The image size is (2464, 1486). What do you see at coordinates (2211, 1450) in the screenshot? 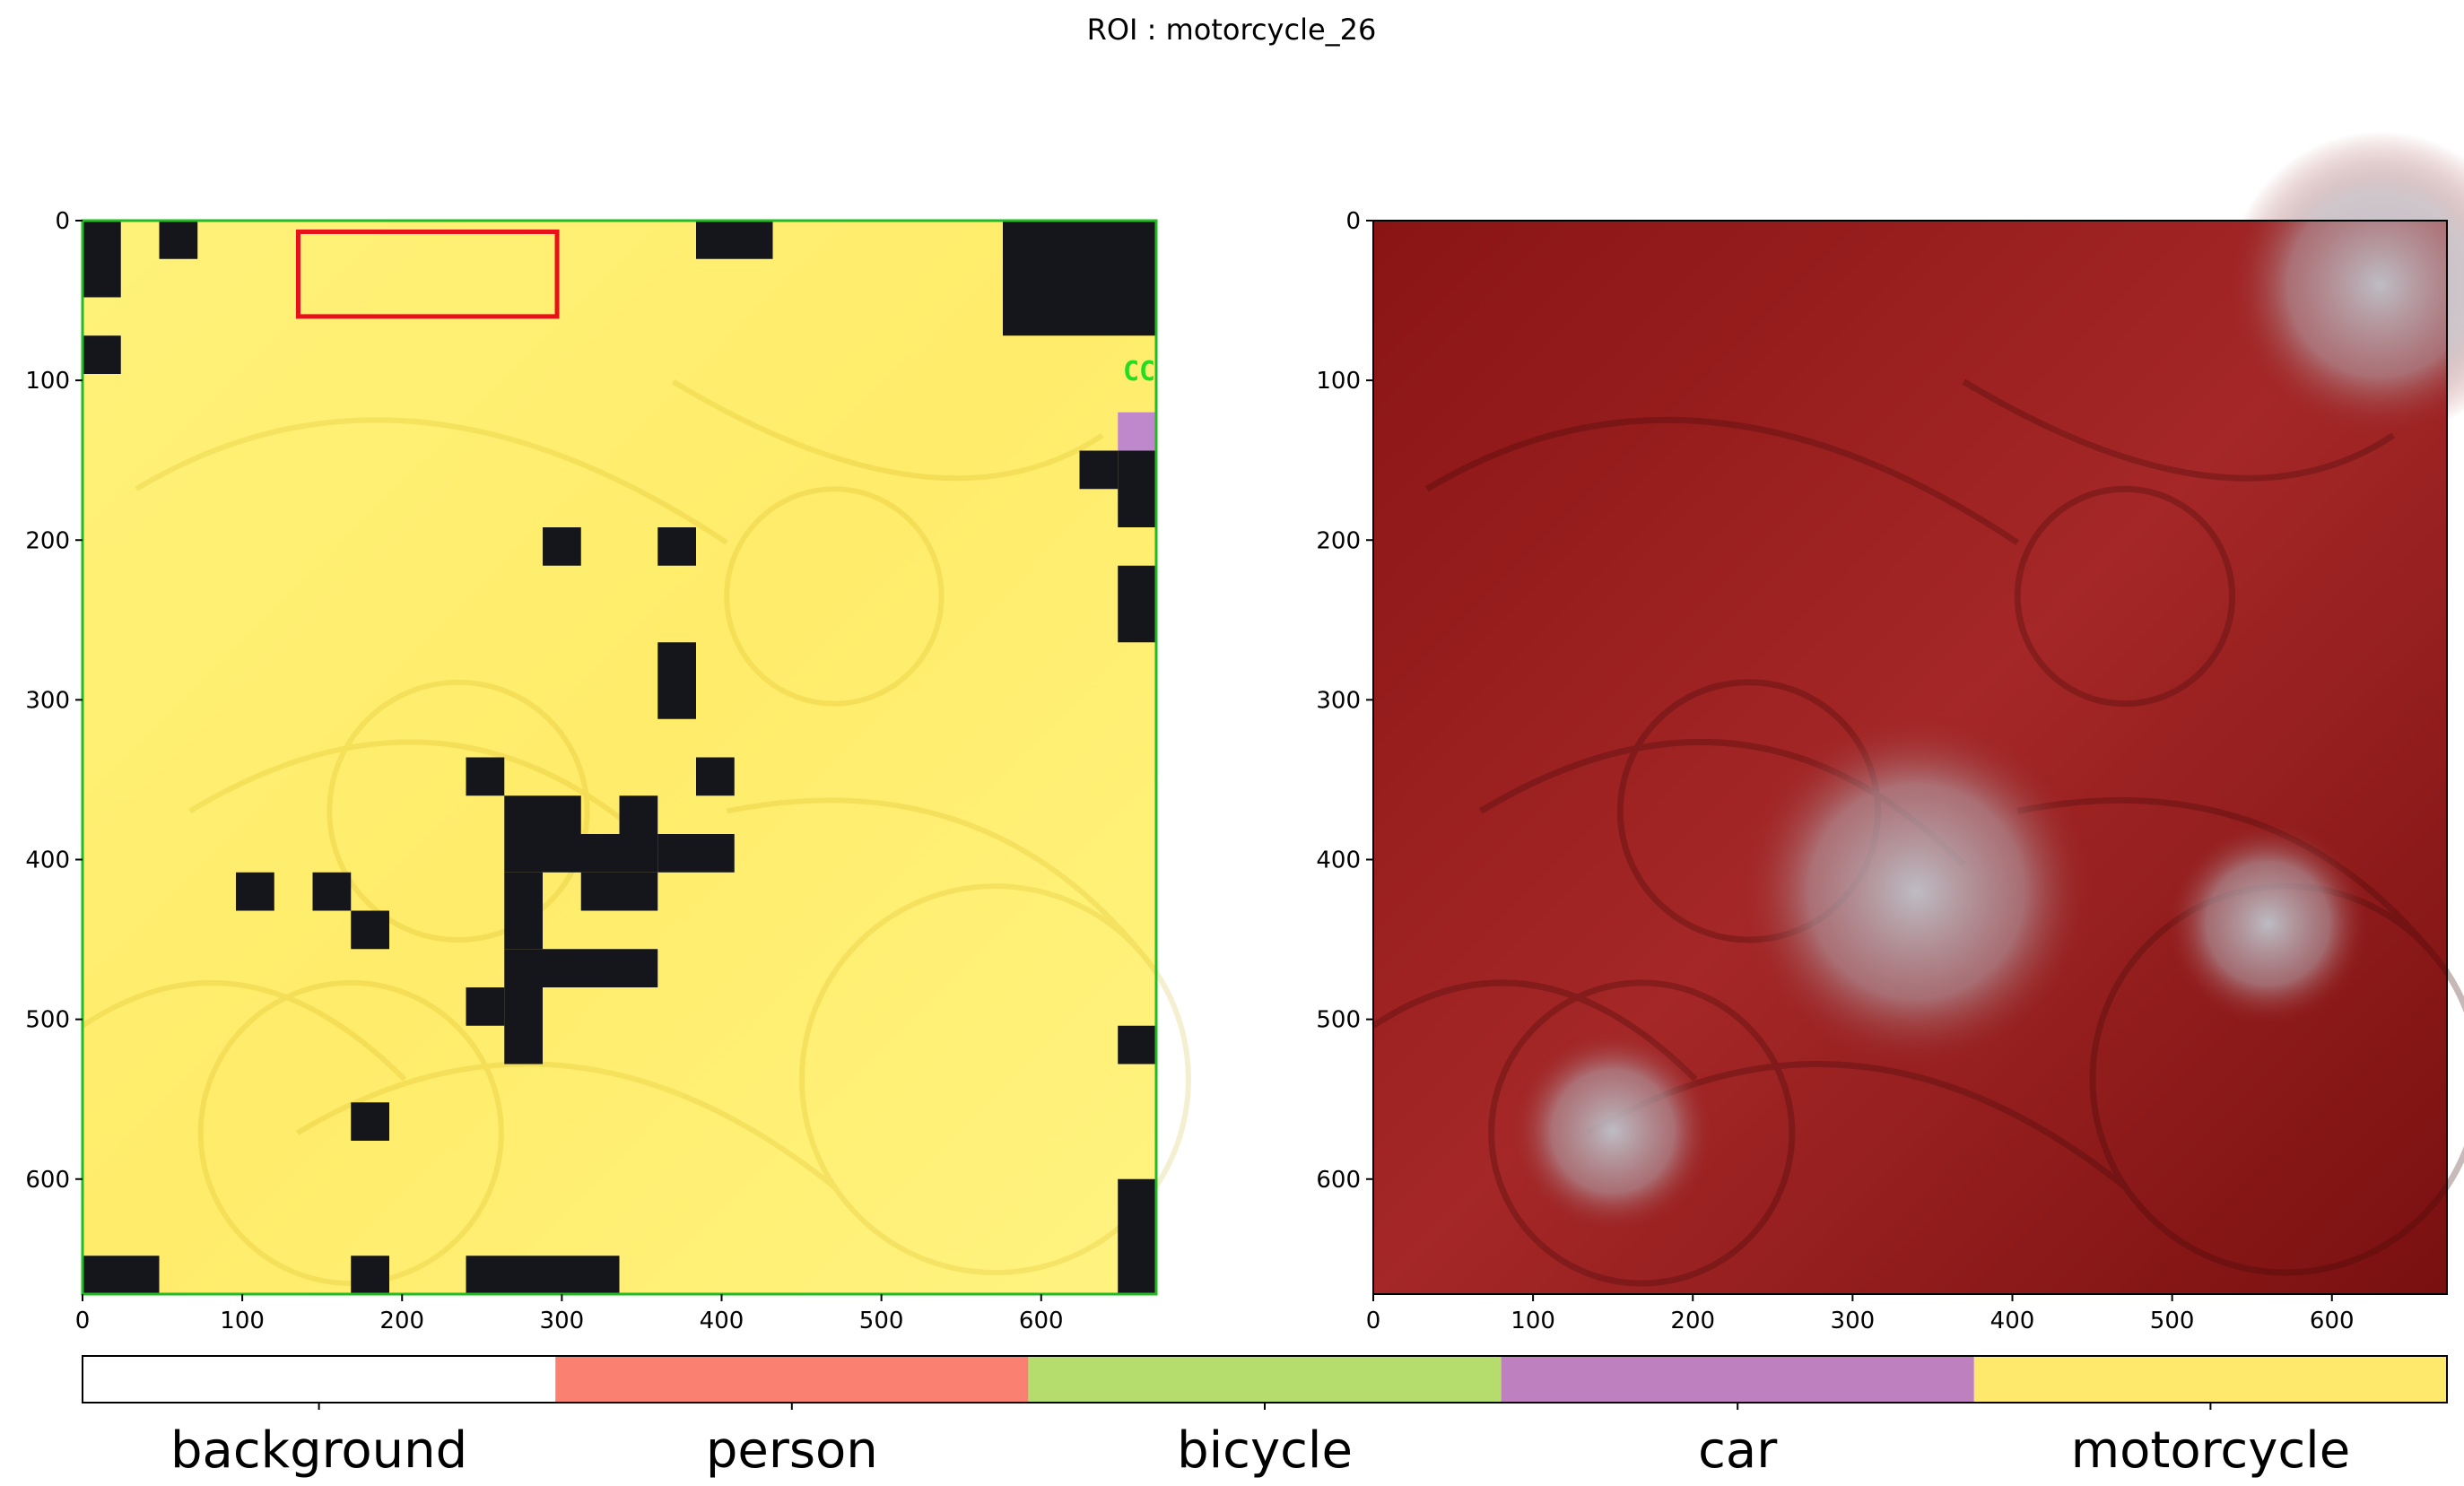
I see `legend-label: motorcycle` at bounding box center [2211, 1450].